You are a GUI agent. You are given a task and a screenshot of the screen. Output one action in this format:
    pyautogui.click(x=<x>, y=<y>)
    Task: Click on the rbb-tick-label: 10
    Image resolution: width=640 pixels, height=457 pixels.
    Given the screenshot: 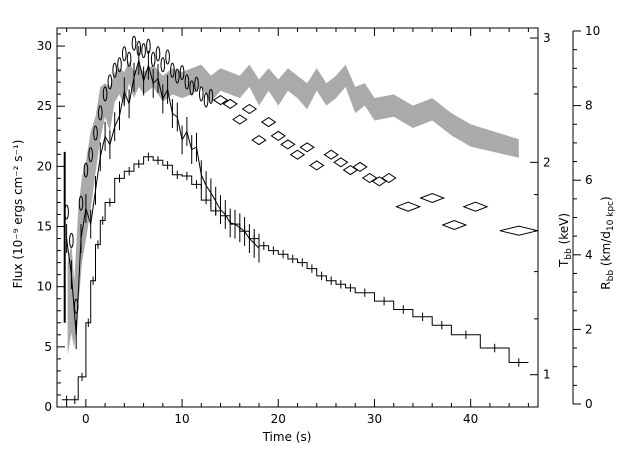 What is the action you would take?
    pyautogui.click(x=592, y=31)
    